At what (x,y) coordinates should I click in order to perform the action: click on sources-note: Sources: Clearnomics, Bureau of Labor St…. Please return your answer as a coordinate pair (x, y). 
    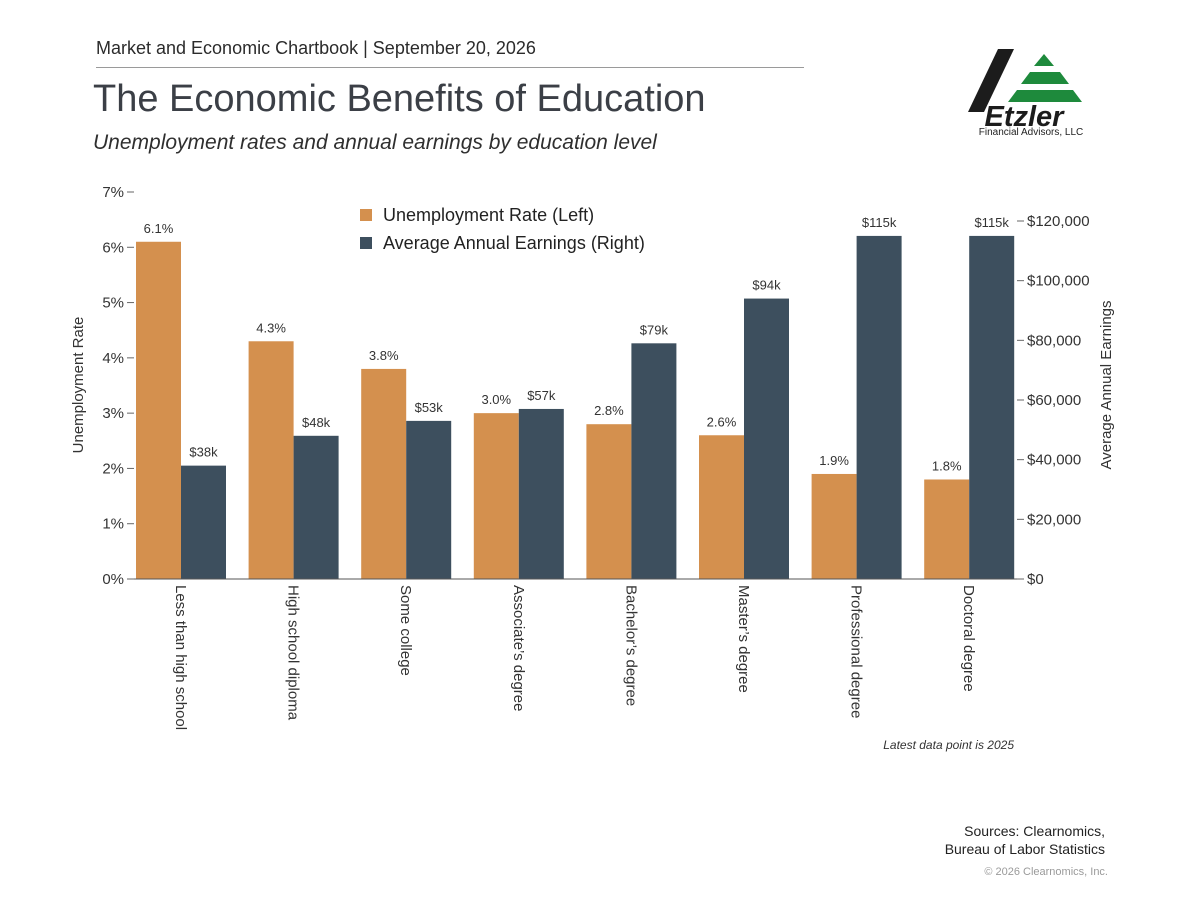
    Looking at the image, I should click on (1025, 840).